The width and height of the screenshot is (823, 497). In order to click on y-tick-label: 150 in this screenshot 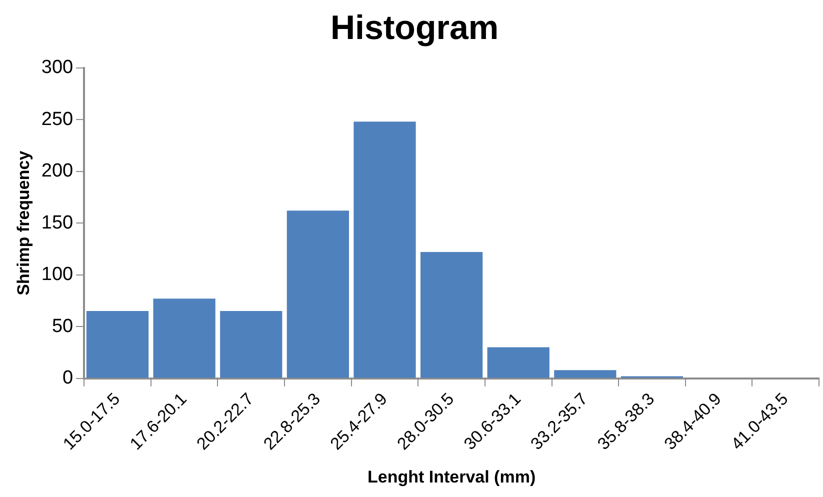, I will do `click(57, 223)`.